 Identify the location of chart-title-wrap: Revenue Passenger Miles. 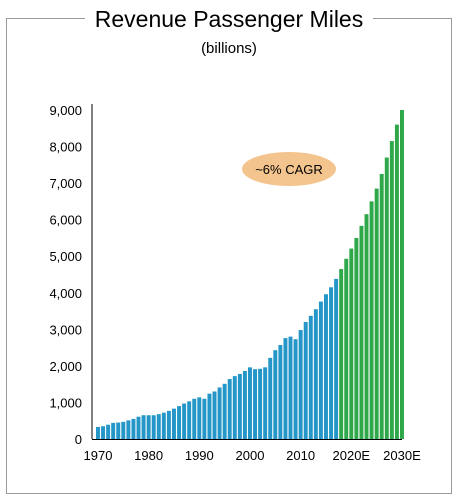
(229, 20).